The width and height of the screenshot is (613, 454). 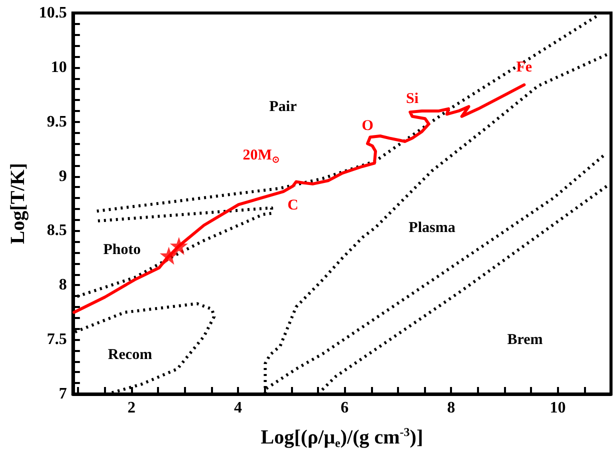 I want to click on y-tick-label: 9, so click(x=62, y=176).